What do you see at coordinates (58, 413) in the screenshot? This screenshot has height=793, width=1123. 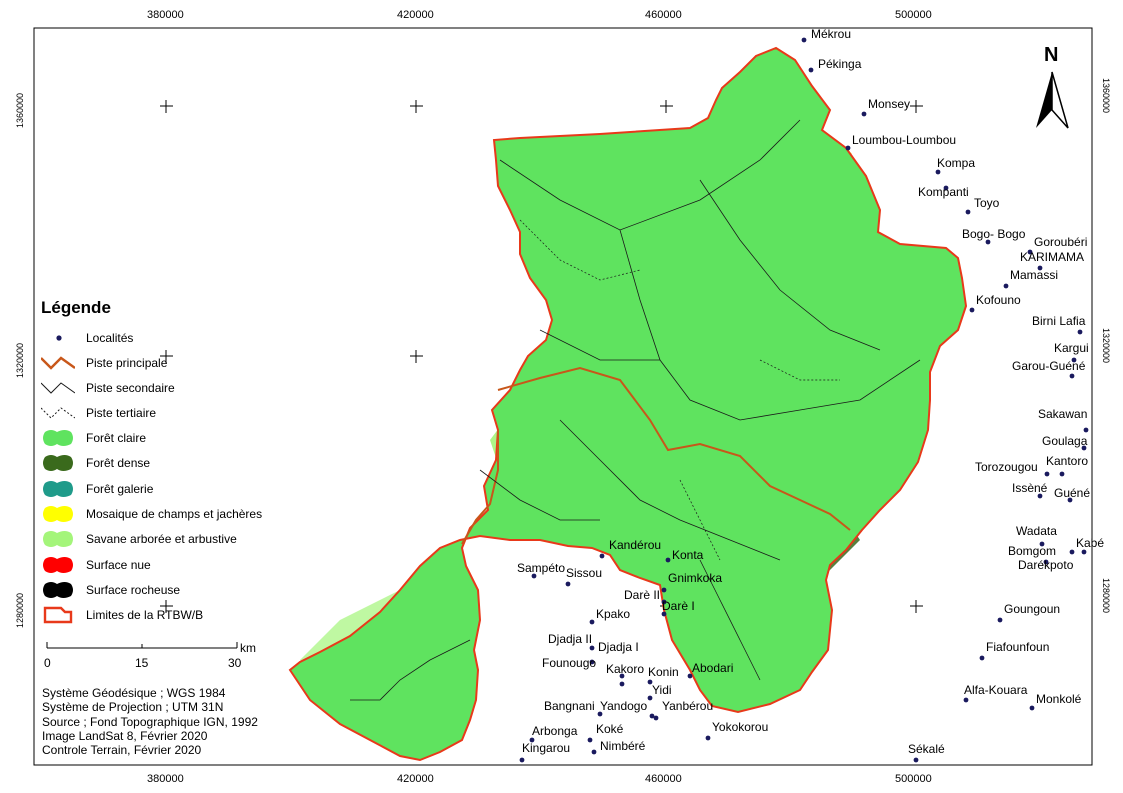 I see `tertiary-road-icon` at bounding box center [58, 413].